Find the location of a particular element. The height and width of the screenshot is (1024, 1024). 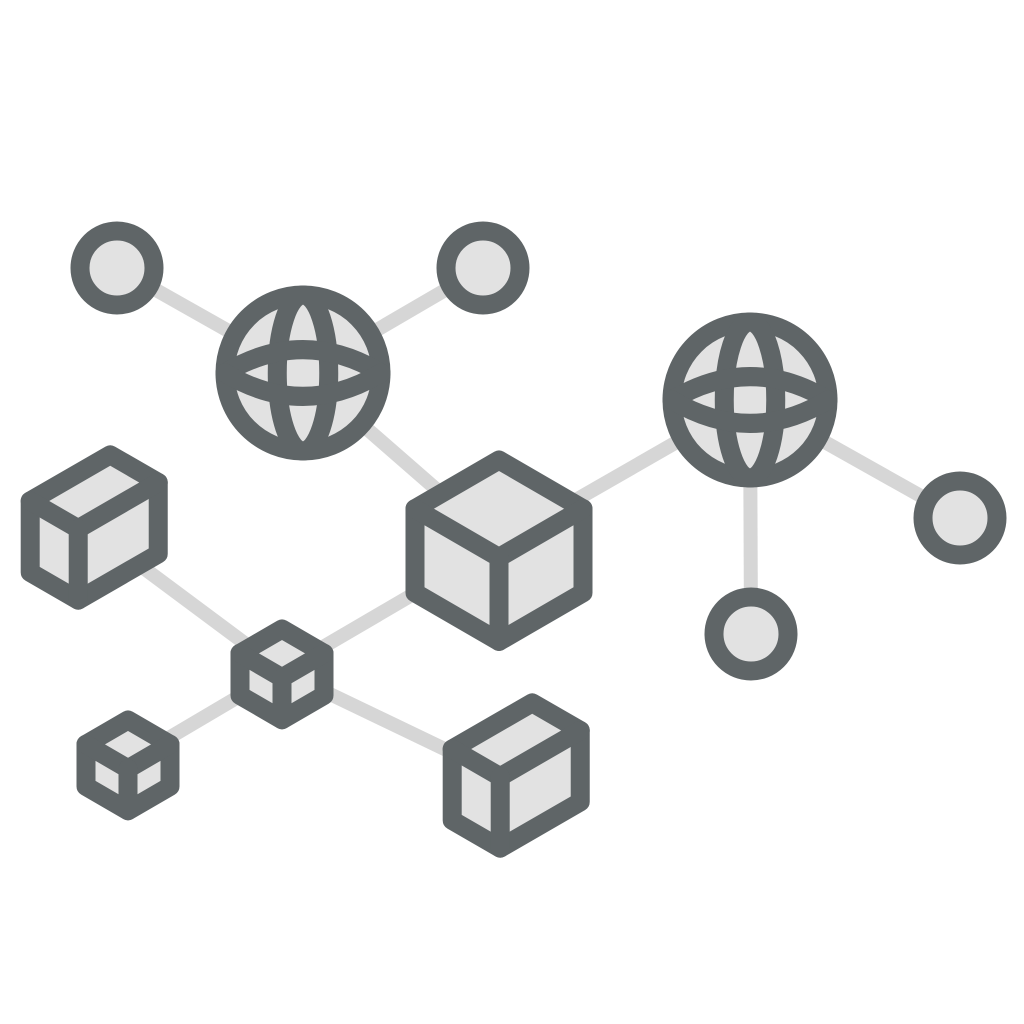

endpoint-bottom-right is located at coordinates (751, 634).